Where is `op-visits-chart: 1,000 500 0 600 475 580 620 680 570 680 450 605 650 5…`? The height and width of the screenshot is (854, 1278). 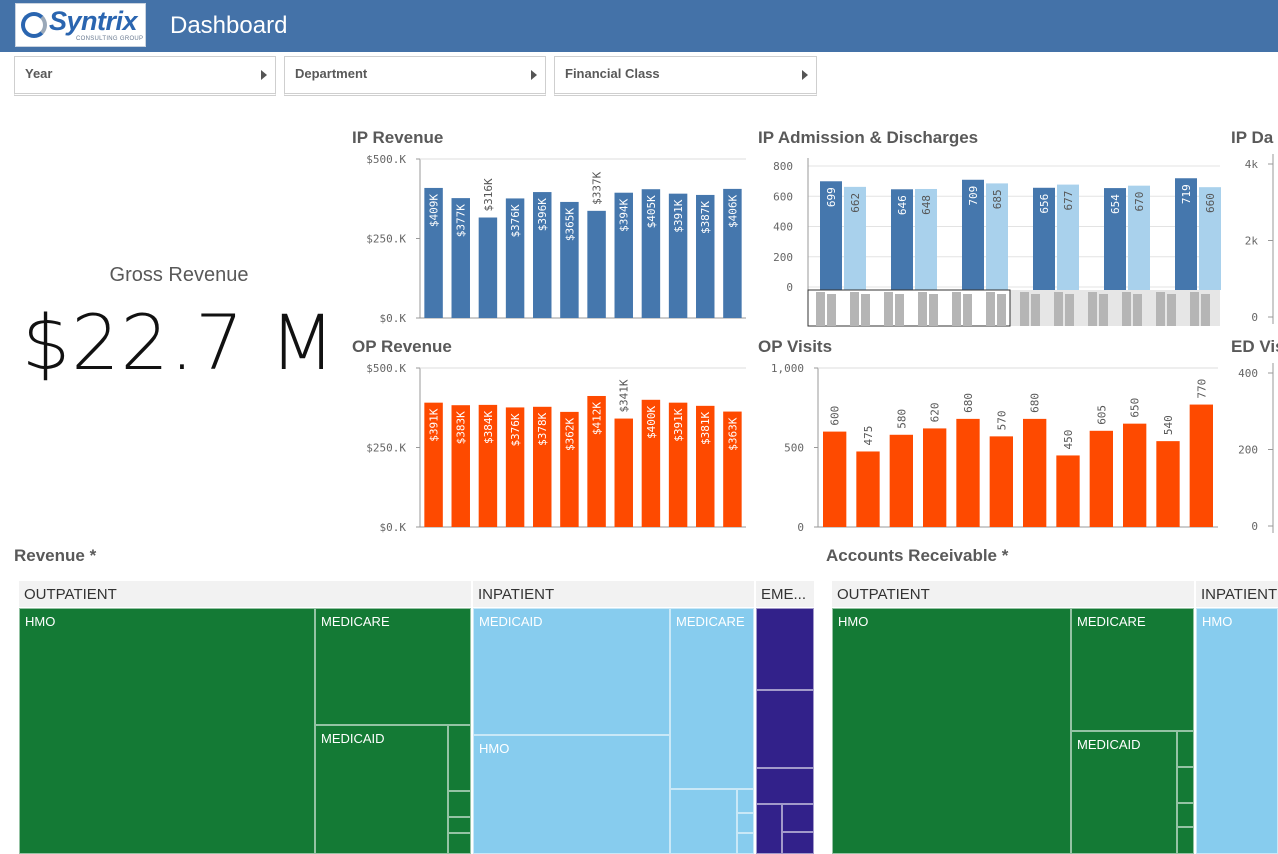
op-visits-chart: 1,000 500 0 600 475 580 620 680 570 680 450 605 650 5… is located at coordinates (991, 449).